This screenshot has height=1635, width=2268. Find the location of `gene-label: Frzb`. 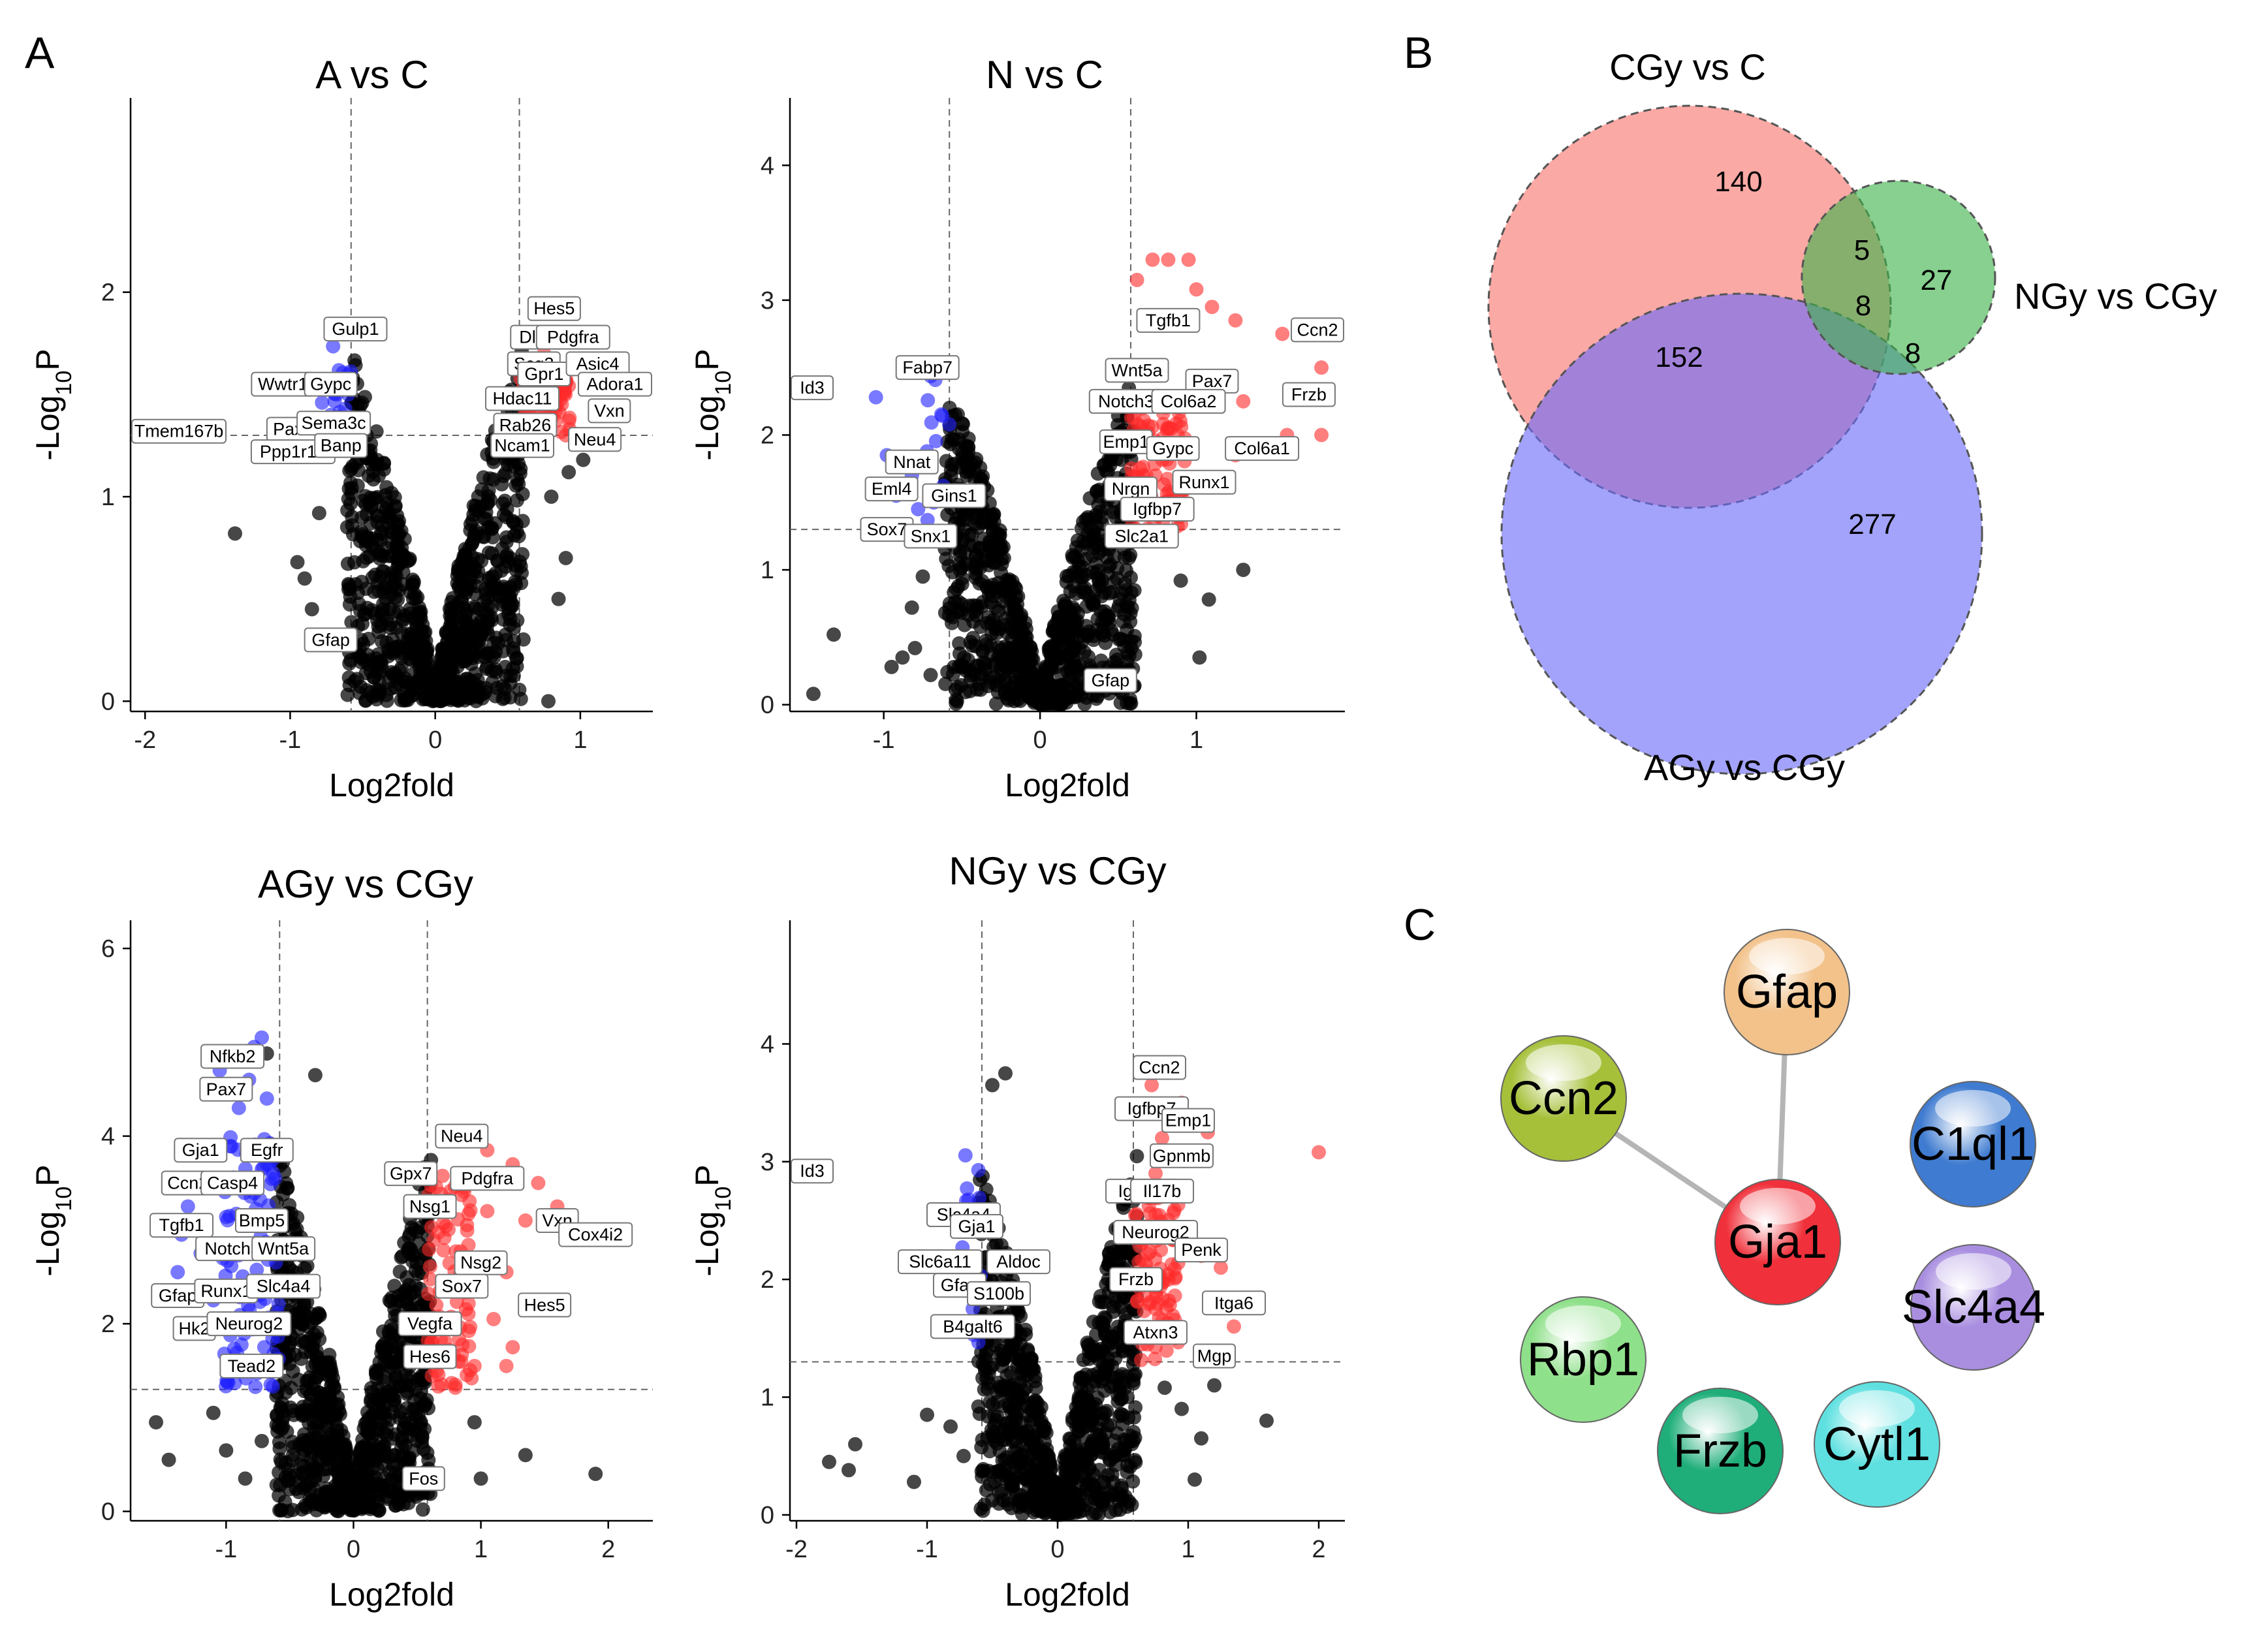

gene-label: Frzb is located at coordinates (1136, 1279).